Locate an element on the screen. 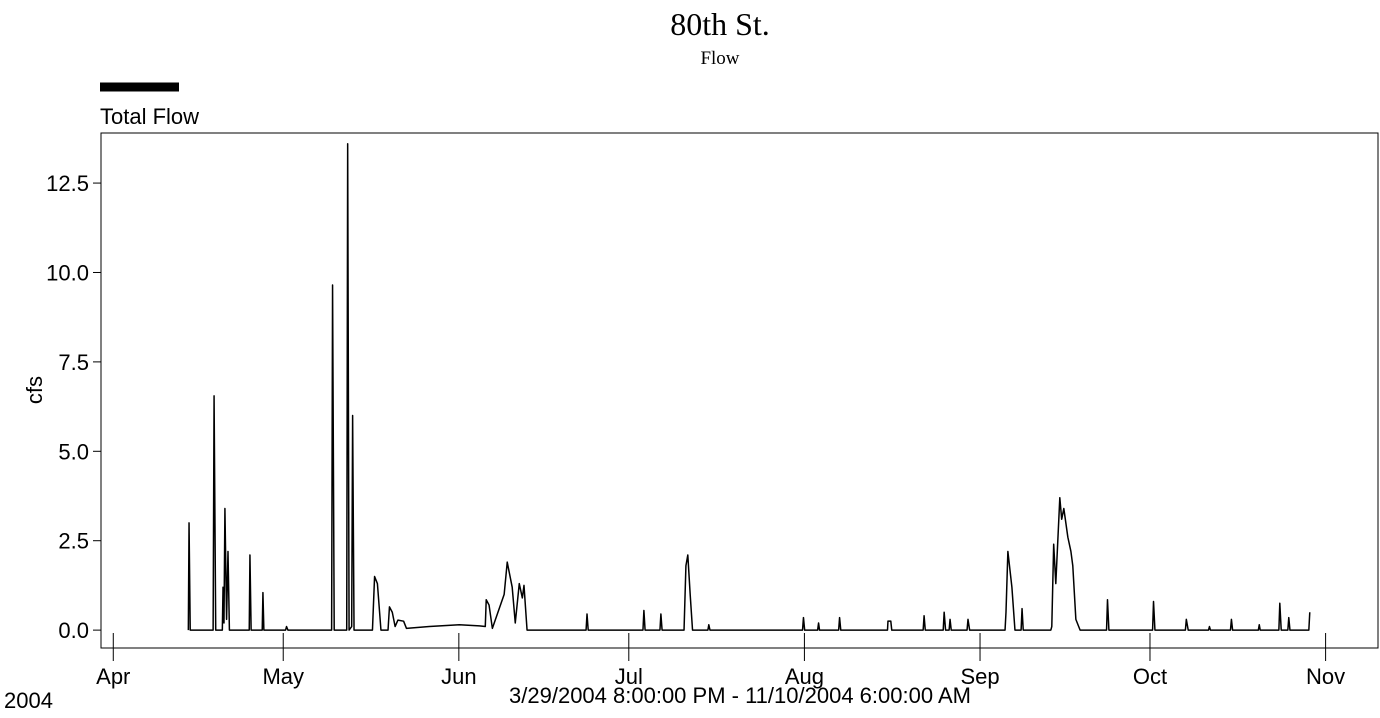 The image size is (1380, 718). x-tick-label: Nov is located at coordinates (1325, 676).